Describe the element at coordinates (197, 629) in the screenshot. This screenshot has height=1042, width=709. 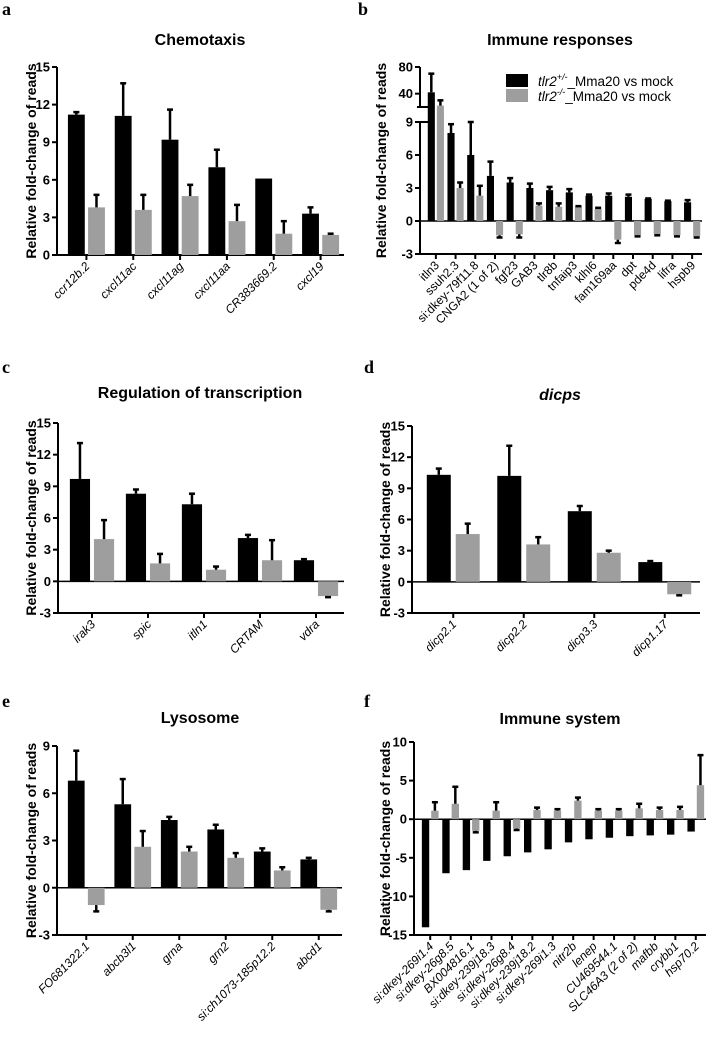
I see `x-category-label: itln1` at that location.